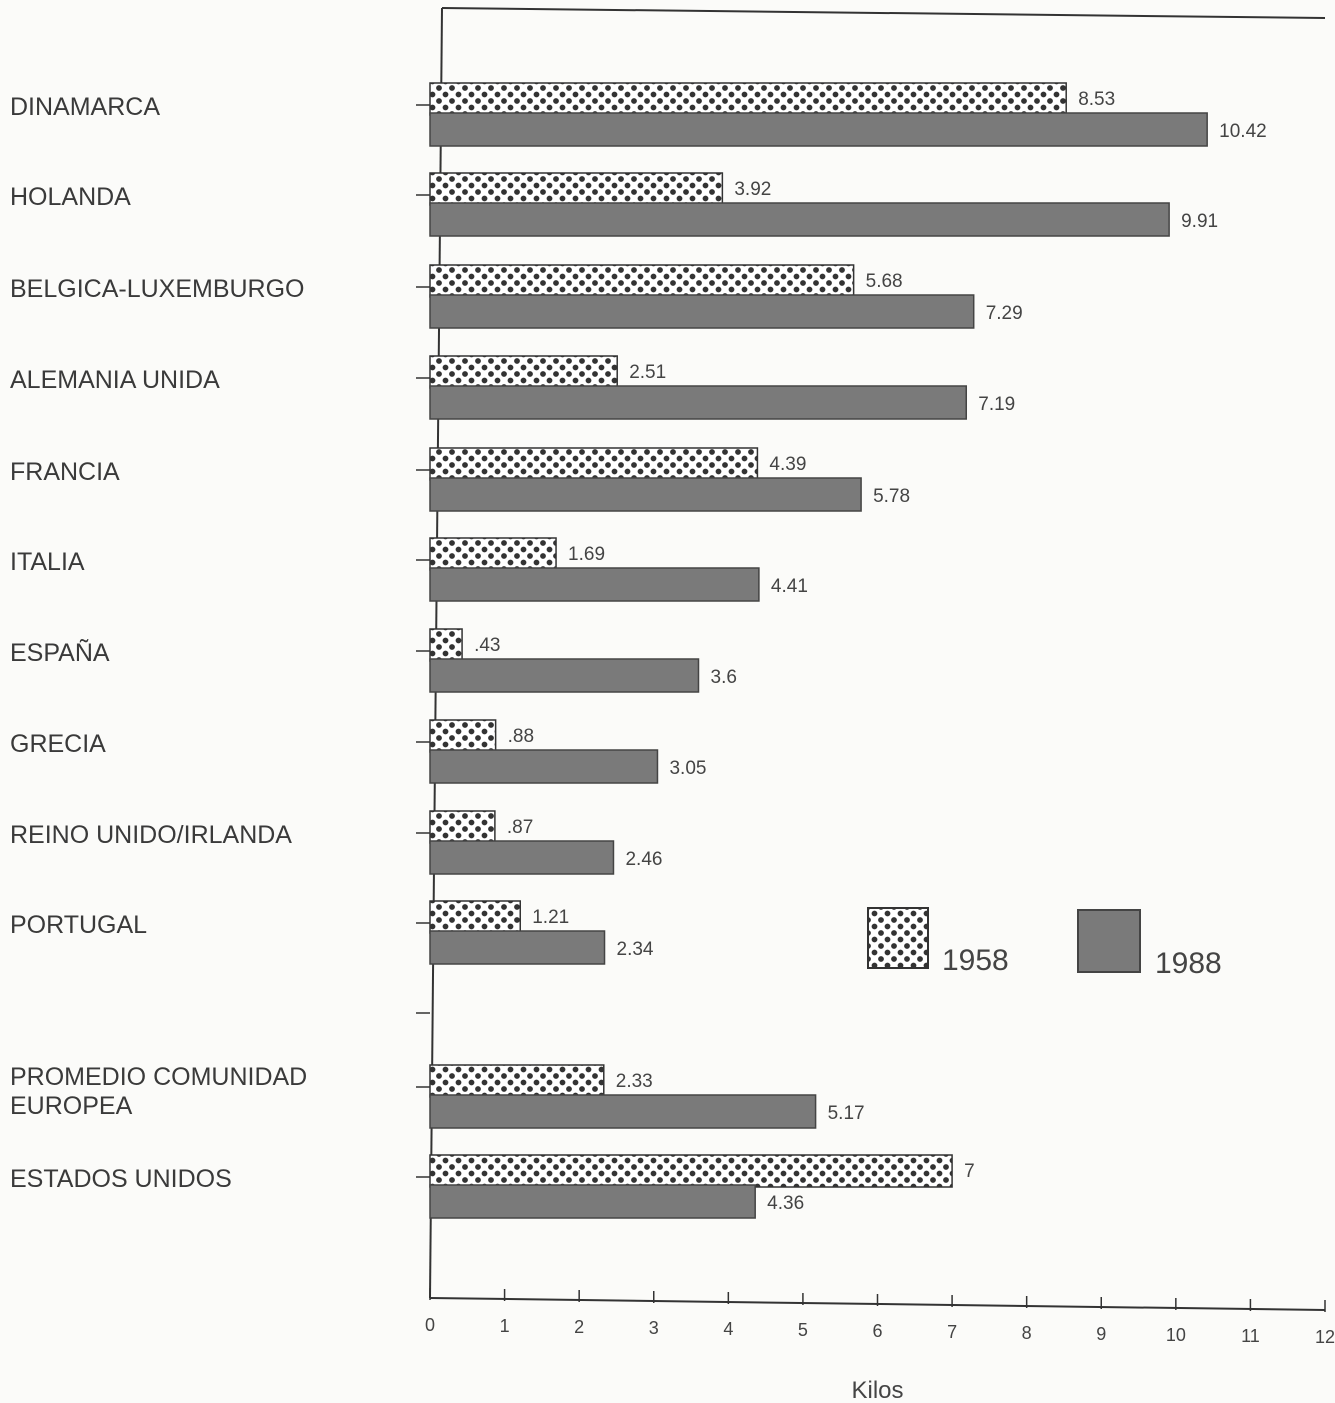 The width and height of the screenshot is (1335, 1403). Describe the element at coordinates (85, 107) in the screenshot. I see `category-label: DINAMARCA` at that location.